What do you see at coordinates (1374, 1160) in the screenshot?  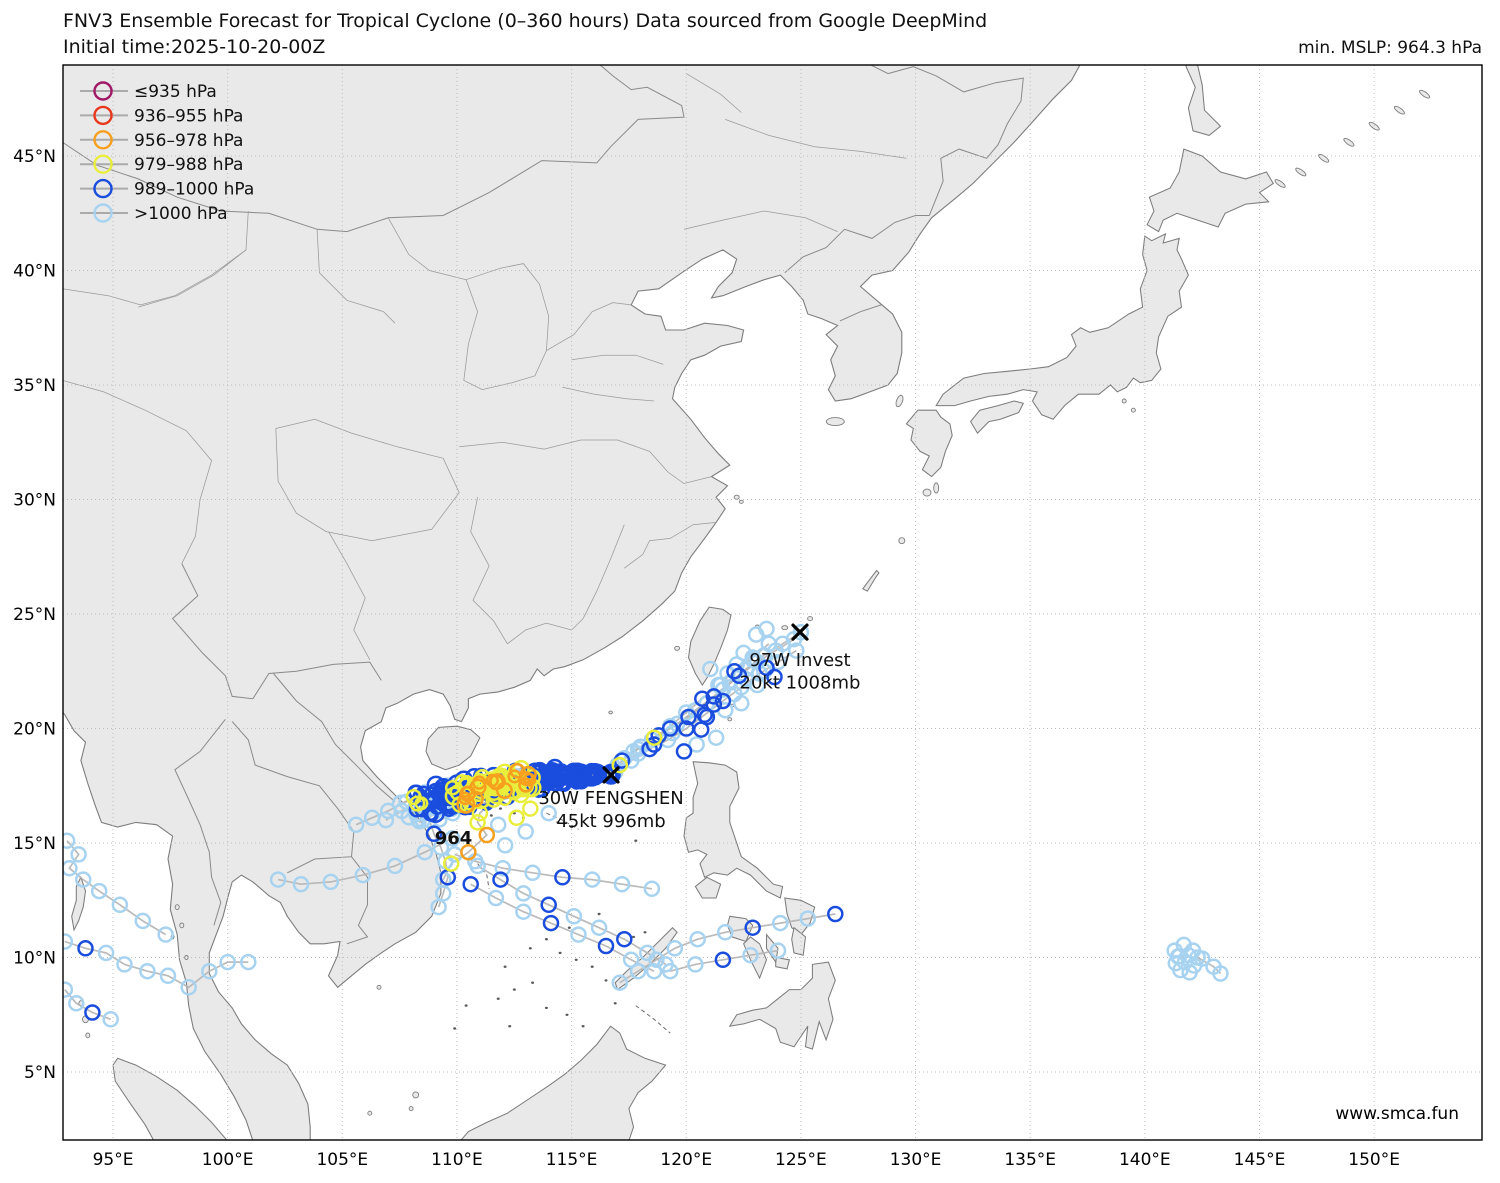 I see `lon-tick-label: 150°E` at bounding box center [1374, 1160].